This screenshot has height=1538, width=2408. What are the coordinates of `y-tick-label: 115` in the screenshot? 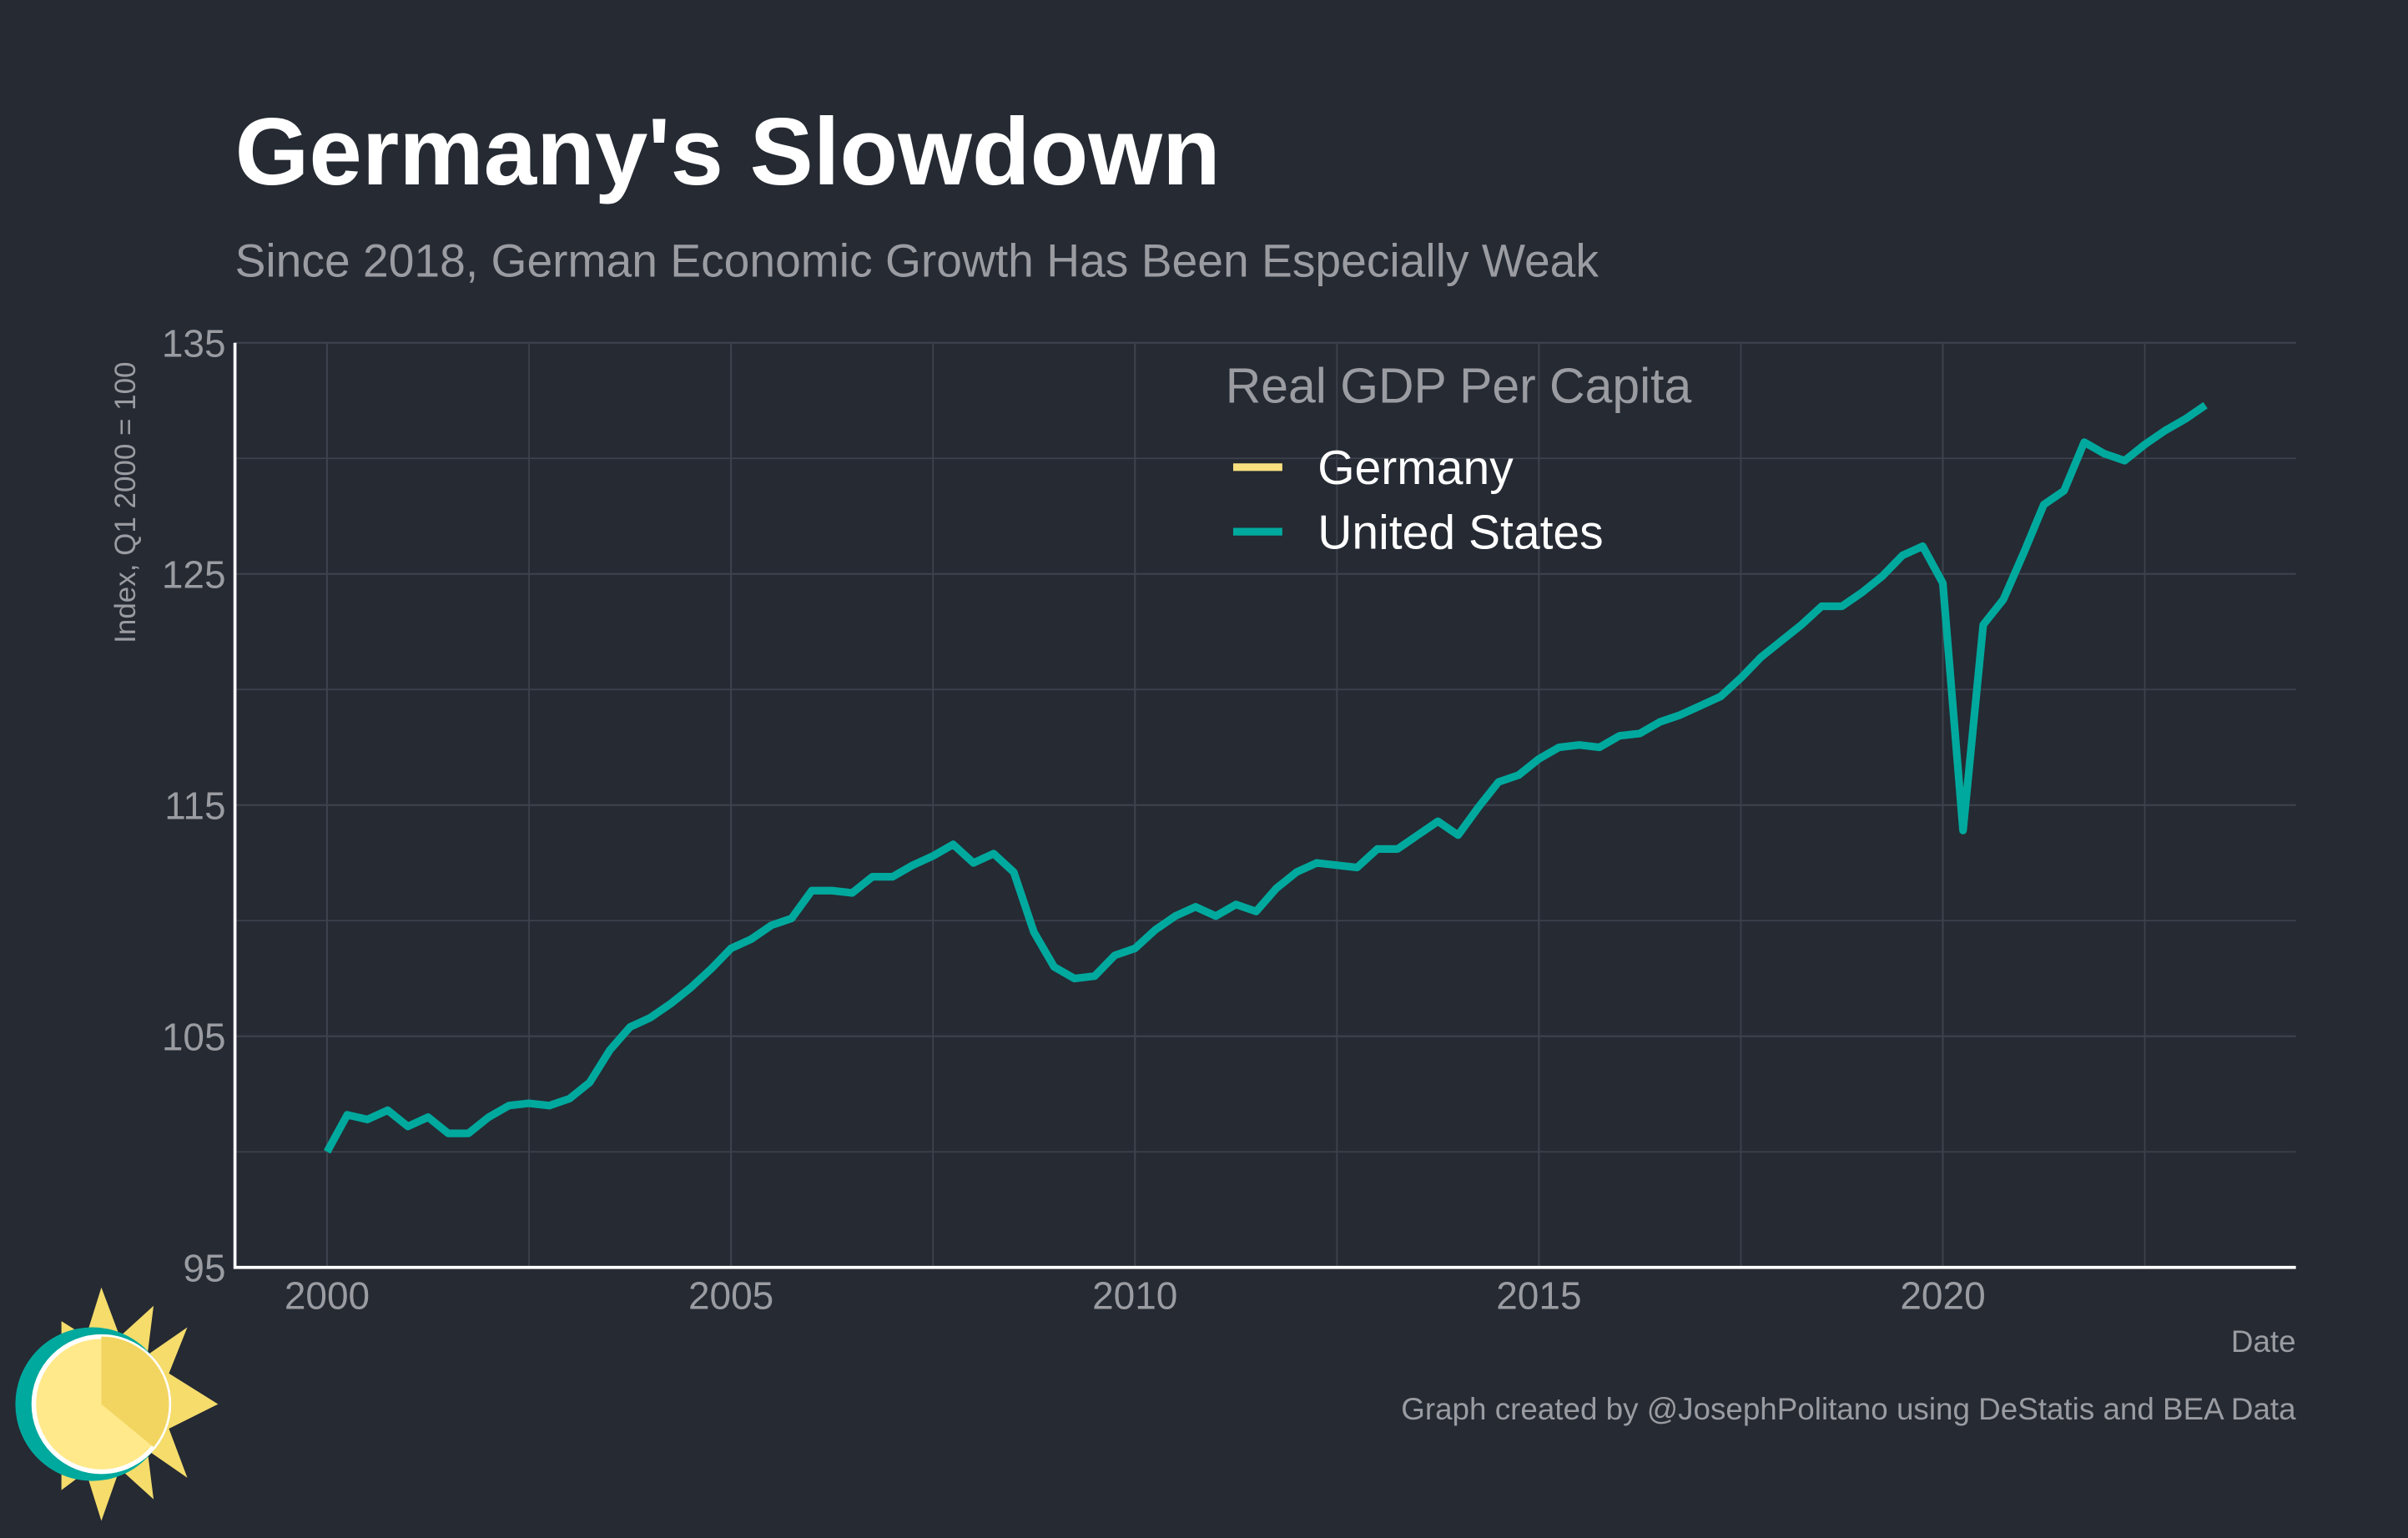 It's located at (194, 805).